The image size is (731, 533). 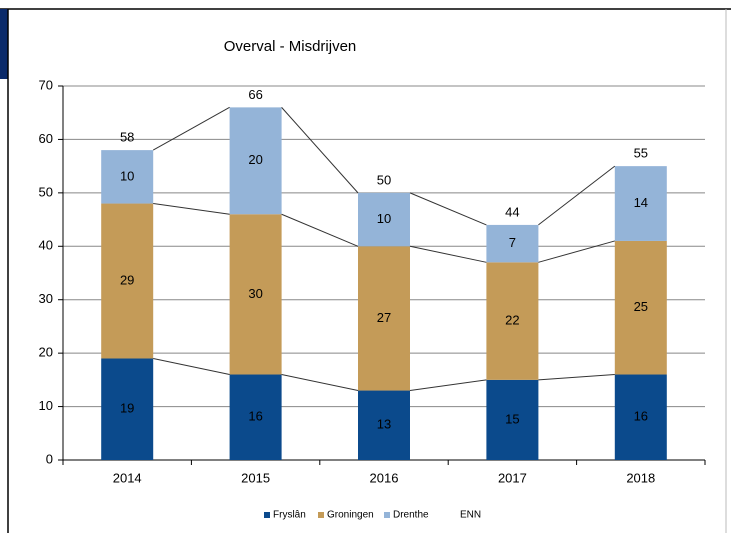 What do you see at coordinates (127, 137) in the screenshot?
I see `total-label: 58` at bounding box center [127, 137].